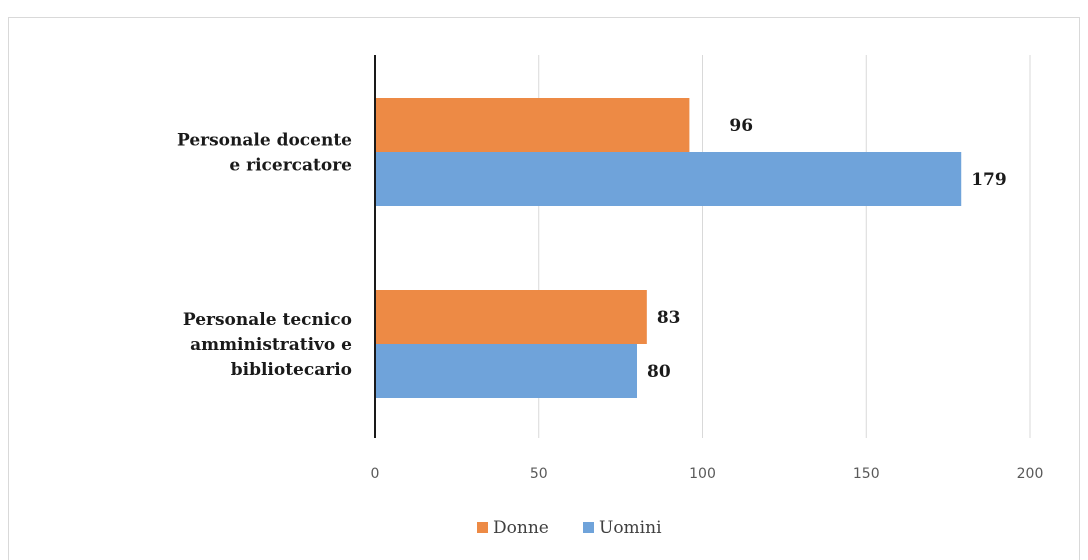  Describe the element at coordinates (521, 528) in the screenshot. I see `legend-label-donne: Donne` at that location.